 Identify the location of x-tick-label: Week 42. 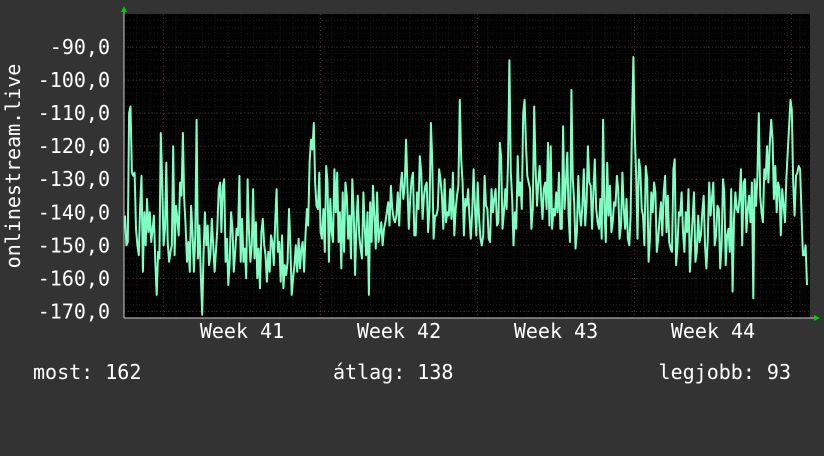
(399, 331).